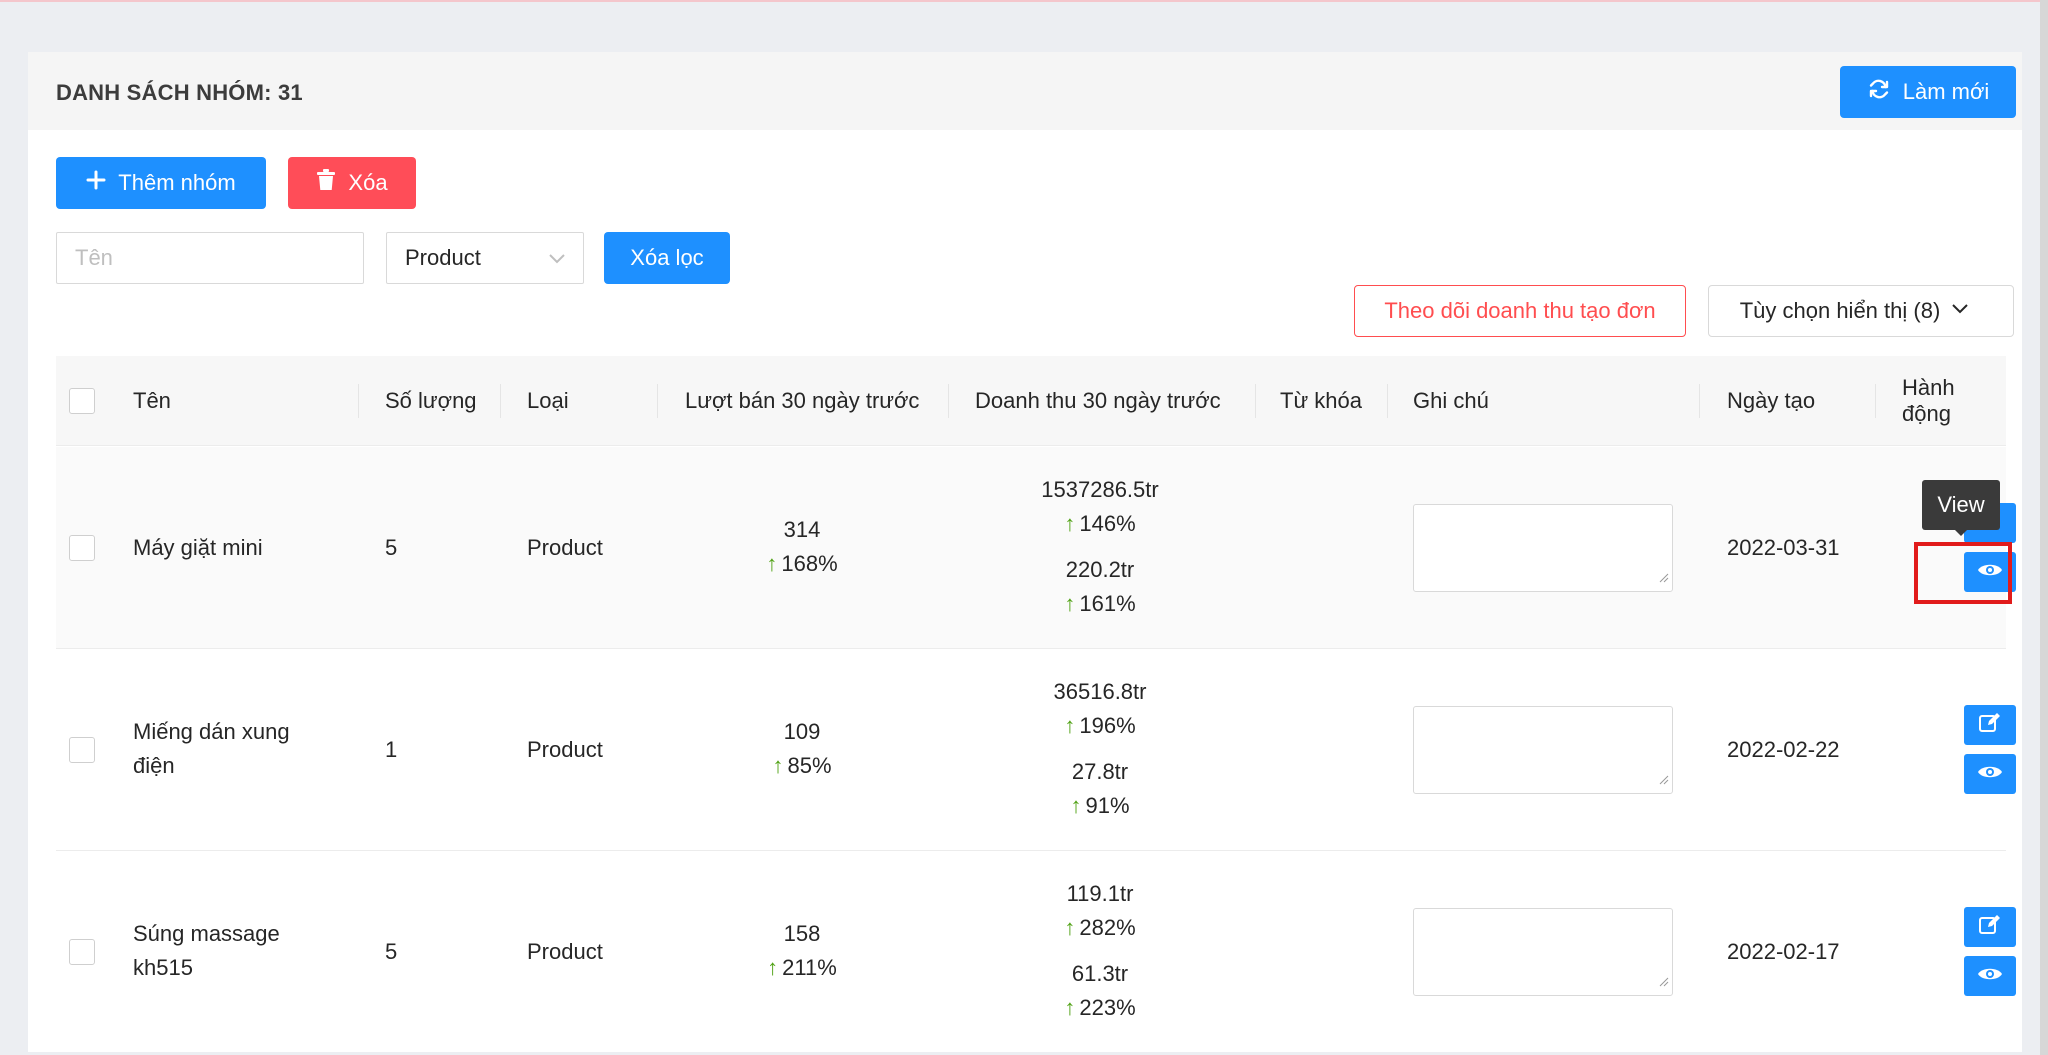 The width and height of the screenshot is (2048, 1055). What do you see at coordinates (1771, 400) in the screenshot?
I see `col-created: Ngày tạo` at bounding box center [1771, 400].